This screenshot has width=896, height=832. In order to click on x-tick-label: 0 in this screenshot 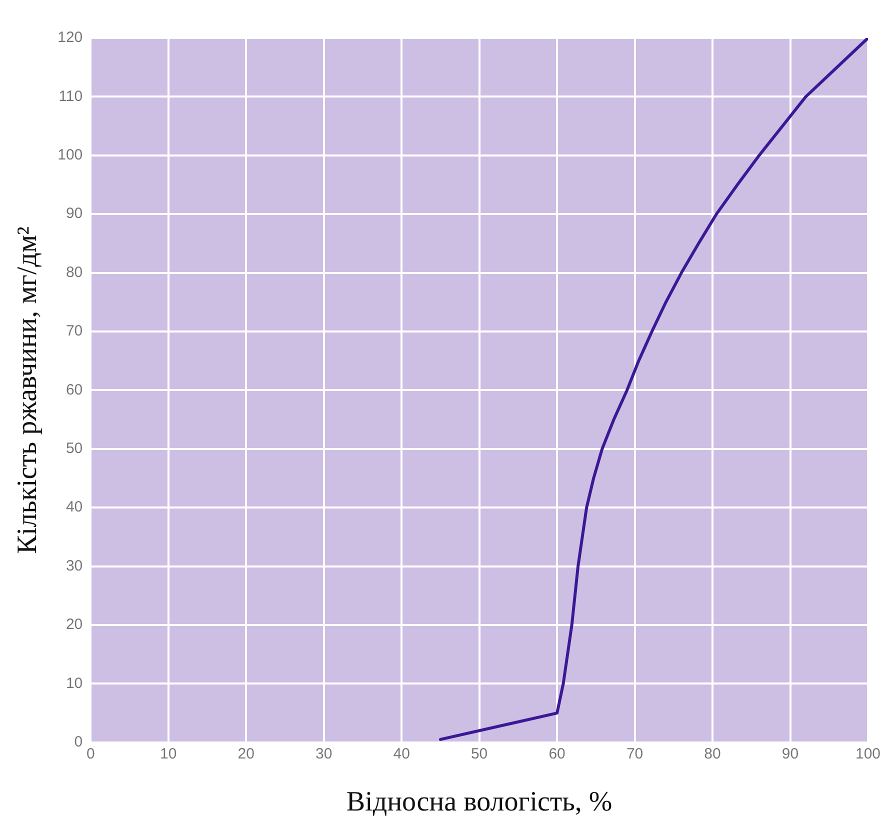, I will do `click(90, 754)`.